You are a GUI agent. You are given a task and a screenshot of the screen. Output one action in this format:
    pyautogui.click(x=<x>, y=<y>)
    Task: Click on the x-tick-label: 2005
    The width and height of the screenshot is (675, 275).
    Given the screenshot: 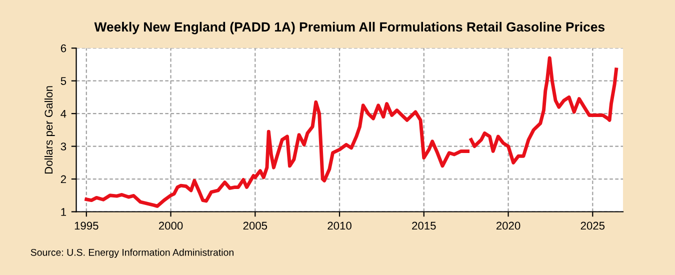 What is the action you would take?
    pyautogui.click(x=255, y=226)
    